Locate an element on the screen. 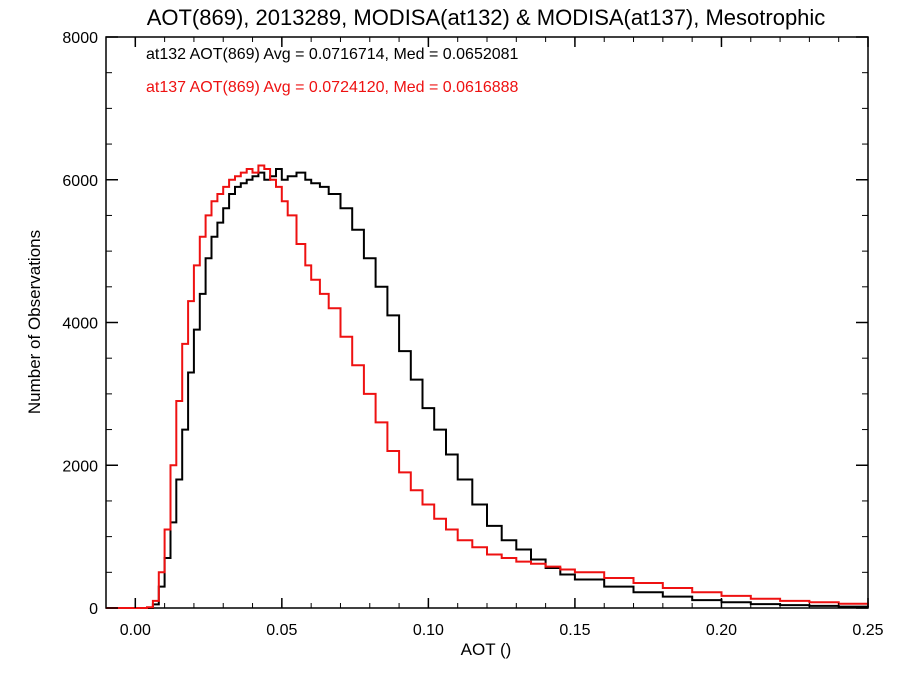 Image resolution: width=900 pixels, height=675 pixels. y-tick-label: 6000 is located at coordinates (80, 181).